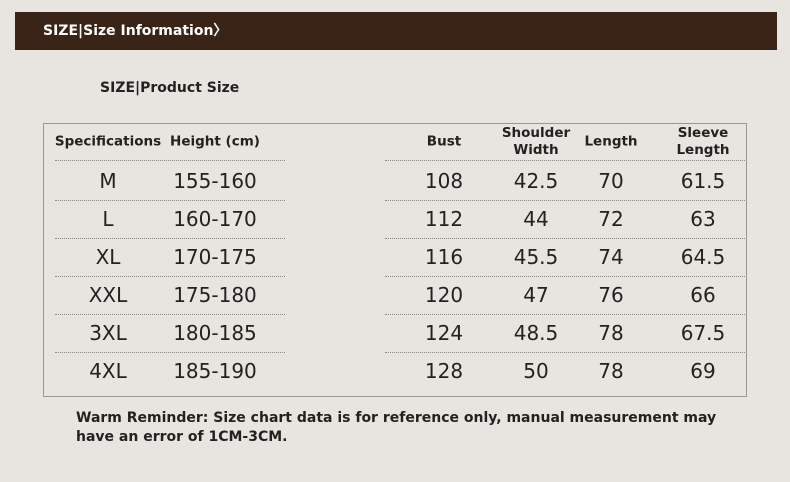  Describe the element at coordinates (703, 257) in the screenshot. I see `table-cell: 64.5` at that location.